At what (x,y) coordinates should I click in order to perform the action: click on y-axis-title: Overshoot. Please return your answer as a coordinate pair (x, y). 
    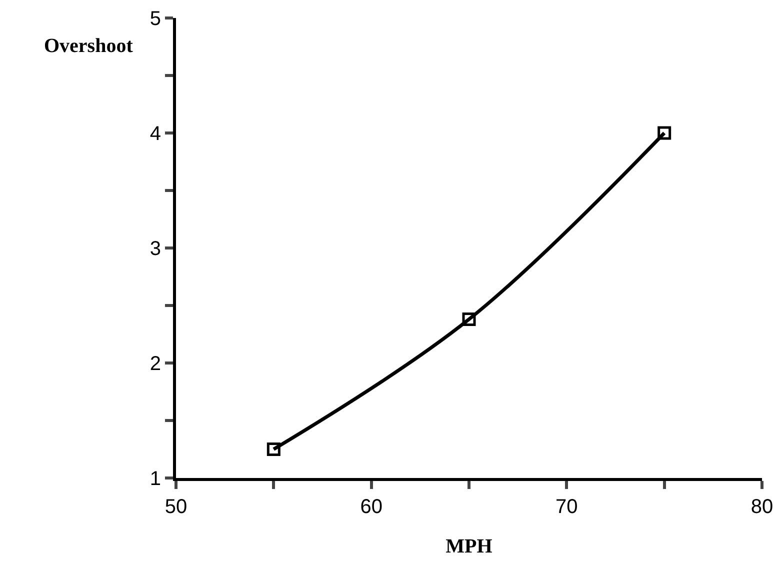
    Looking at the image, I should click on (89, 46).